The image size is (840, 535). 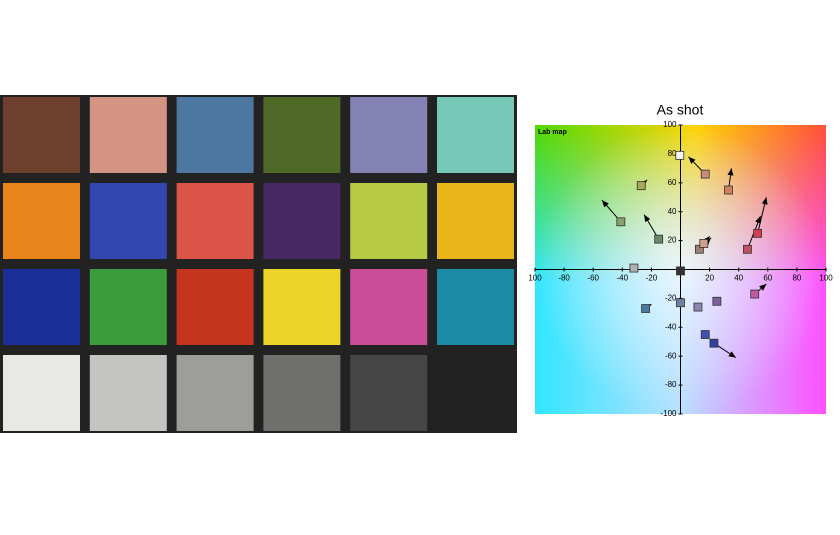 I want to click on y-tick-label: -40, so click(x=671, y=326).